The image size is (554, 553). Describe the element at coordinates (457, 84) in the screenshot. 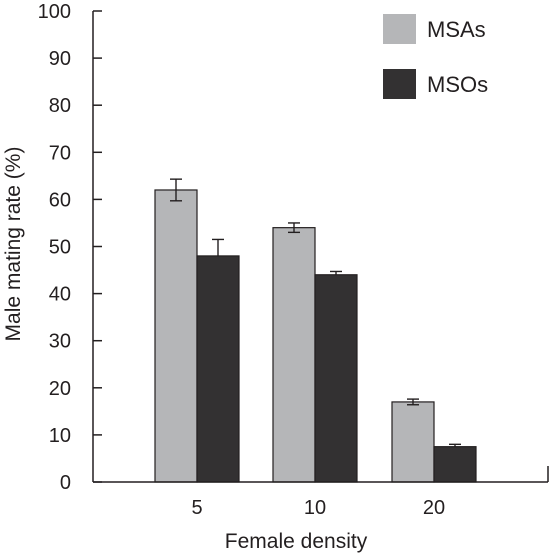

I see `legend-label-msos: MSOs` at that location.